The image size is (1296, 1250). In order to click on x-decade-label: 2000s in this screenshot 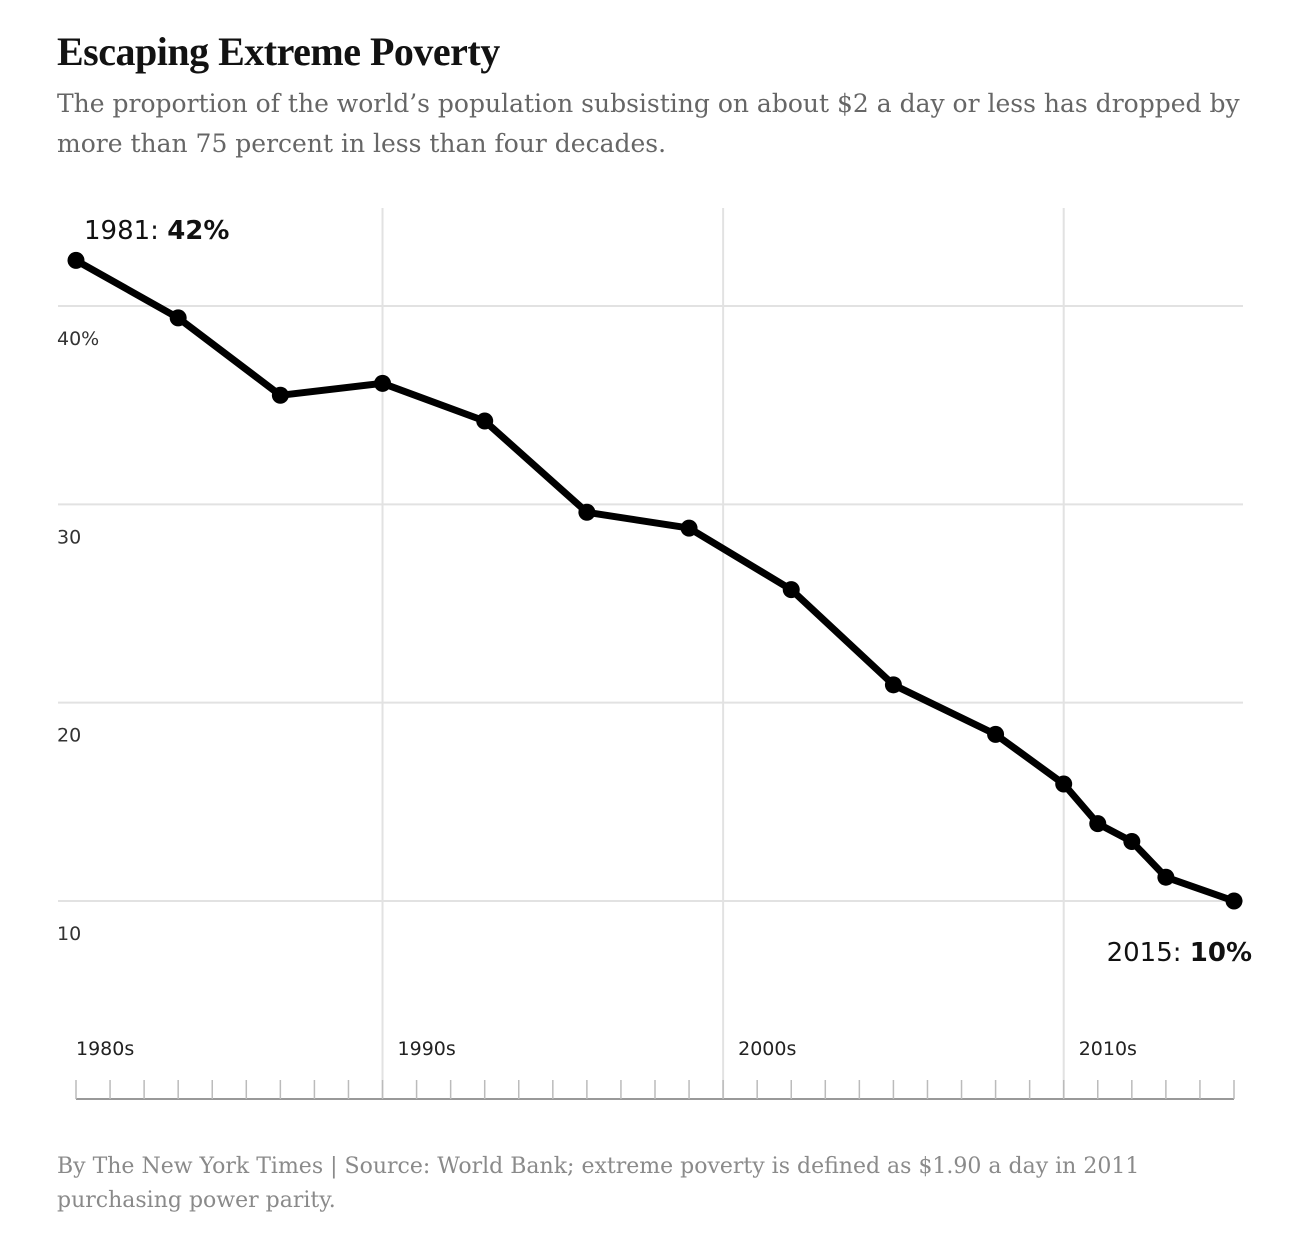, I will do `click(767, 1049)`.